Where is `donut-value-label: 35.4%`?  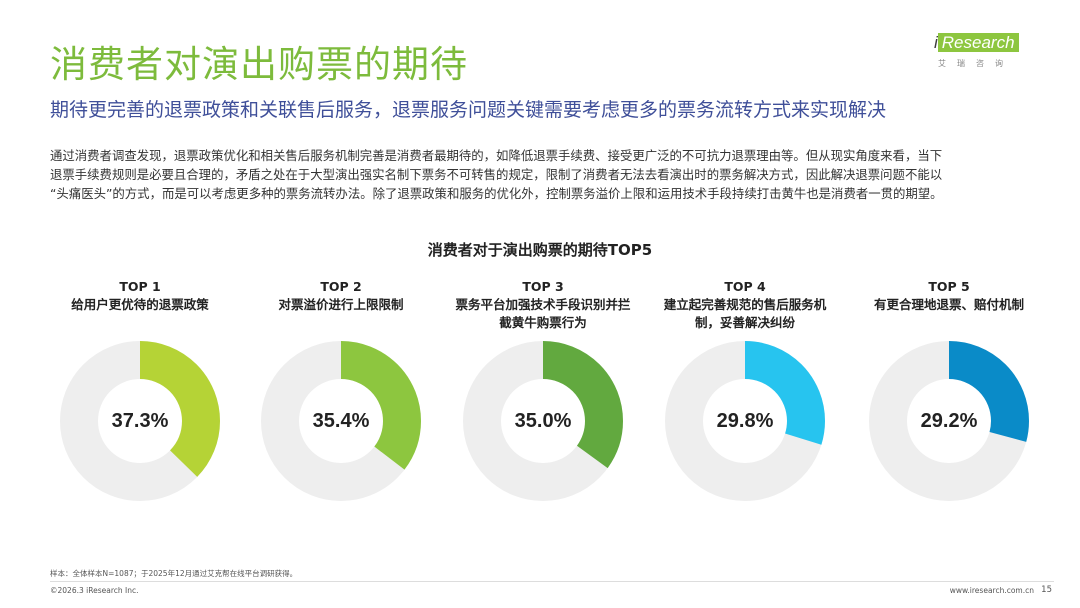
donut-value-label: 35.4% is located at coordinates (341, 421).